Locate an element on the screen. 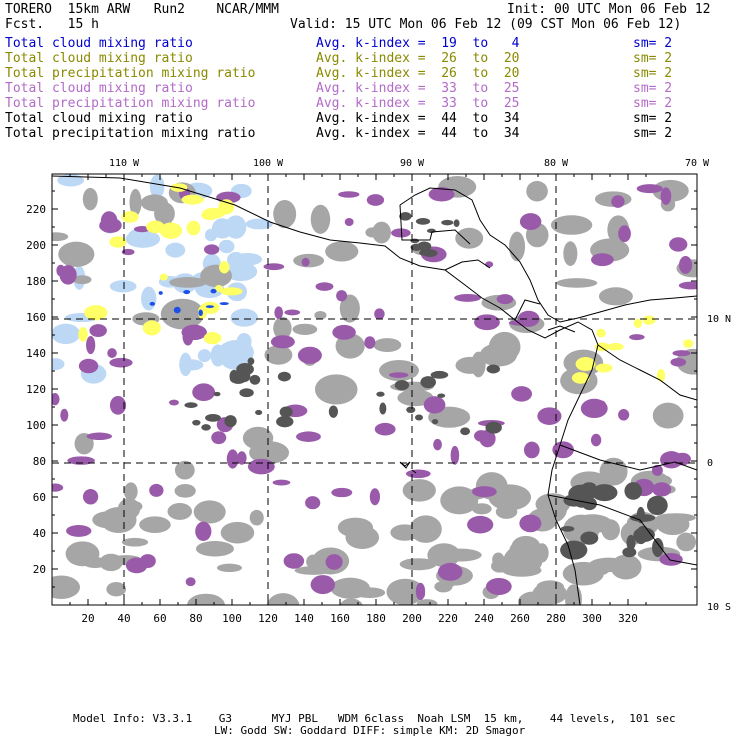 The width and height of the screenshot is (740, 740). tick-label: 280 is located at coordinates (556, 618).